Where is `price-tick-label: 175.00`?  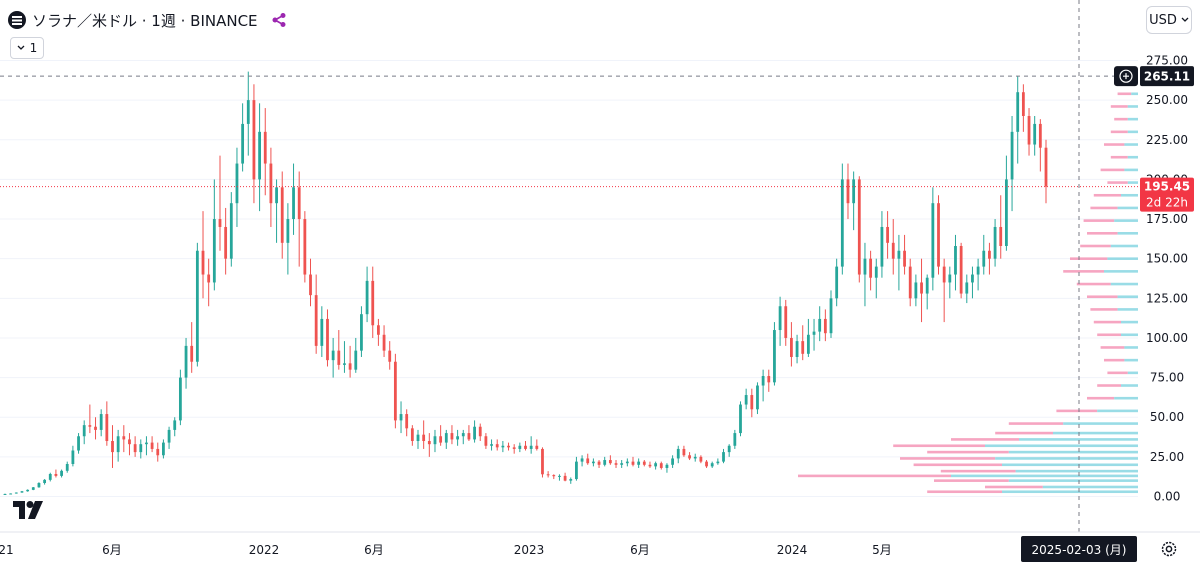
price-tick-label: 175.00 is located at coordinates (1167, 219).